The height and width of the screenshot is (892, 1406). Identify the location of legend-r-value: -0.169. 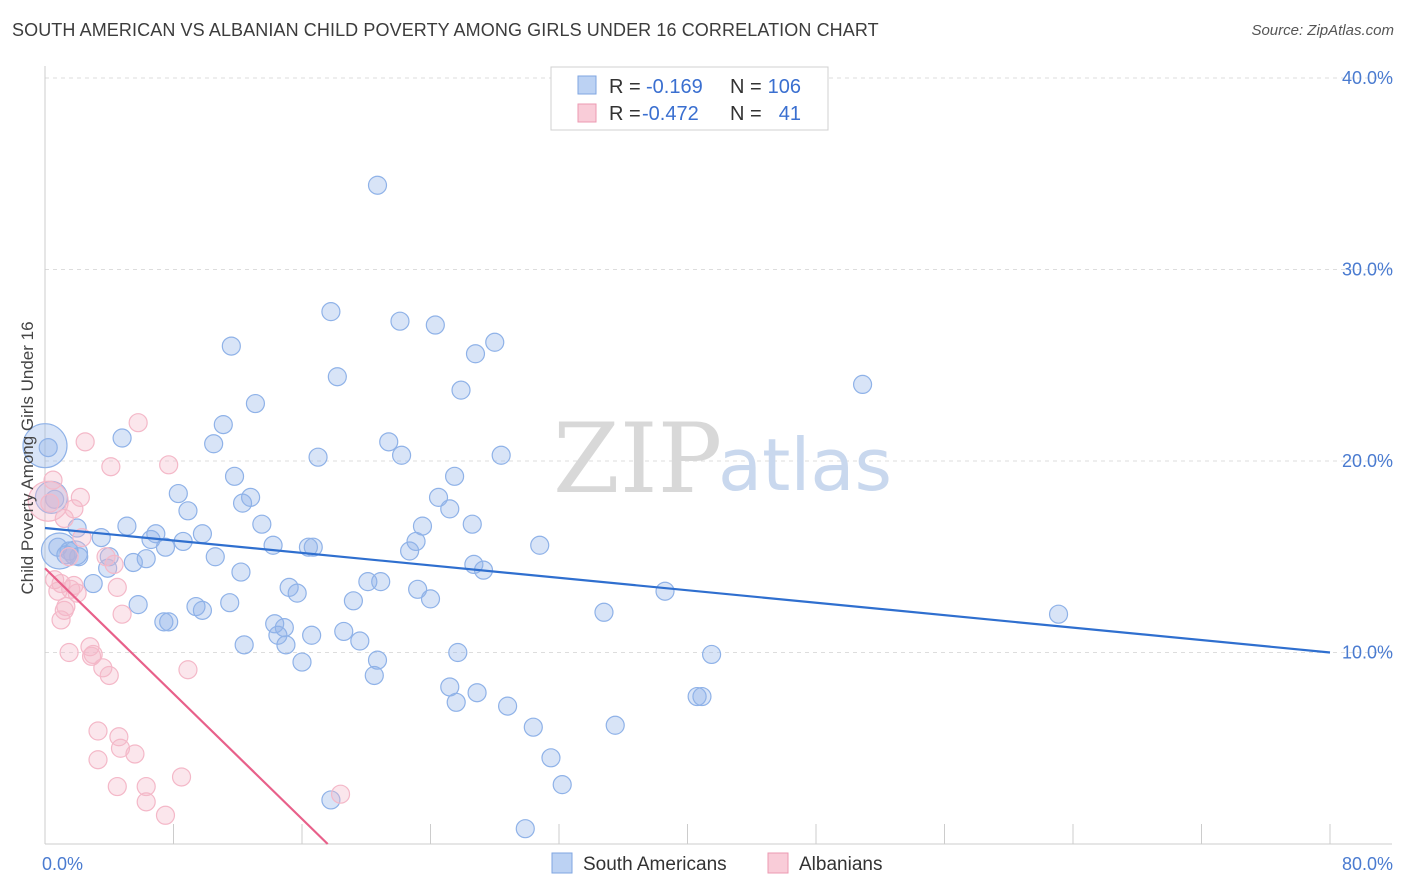
(674, 87).